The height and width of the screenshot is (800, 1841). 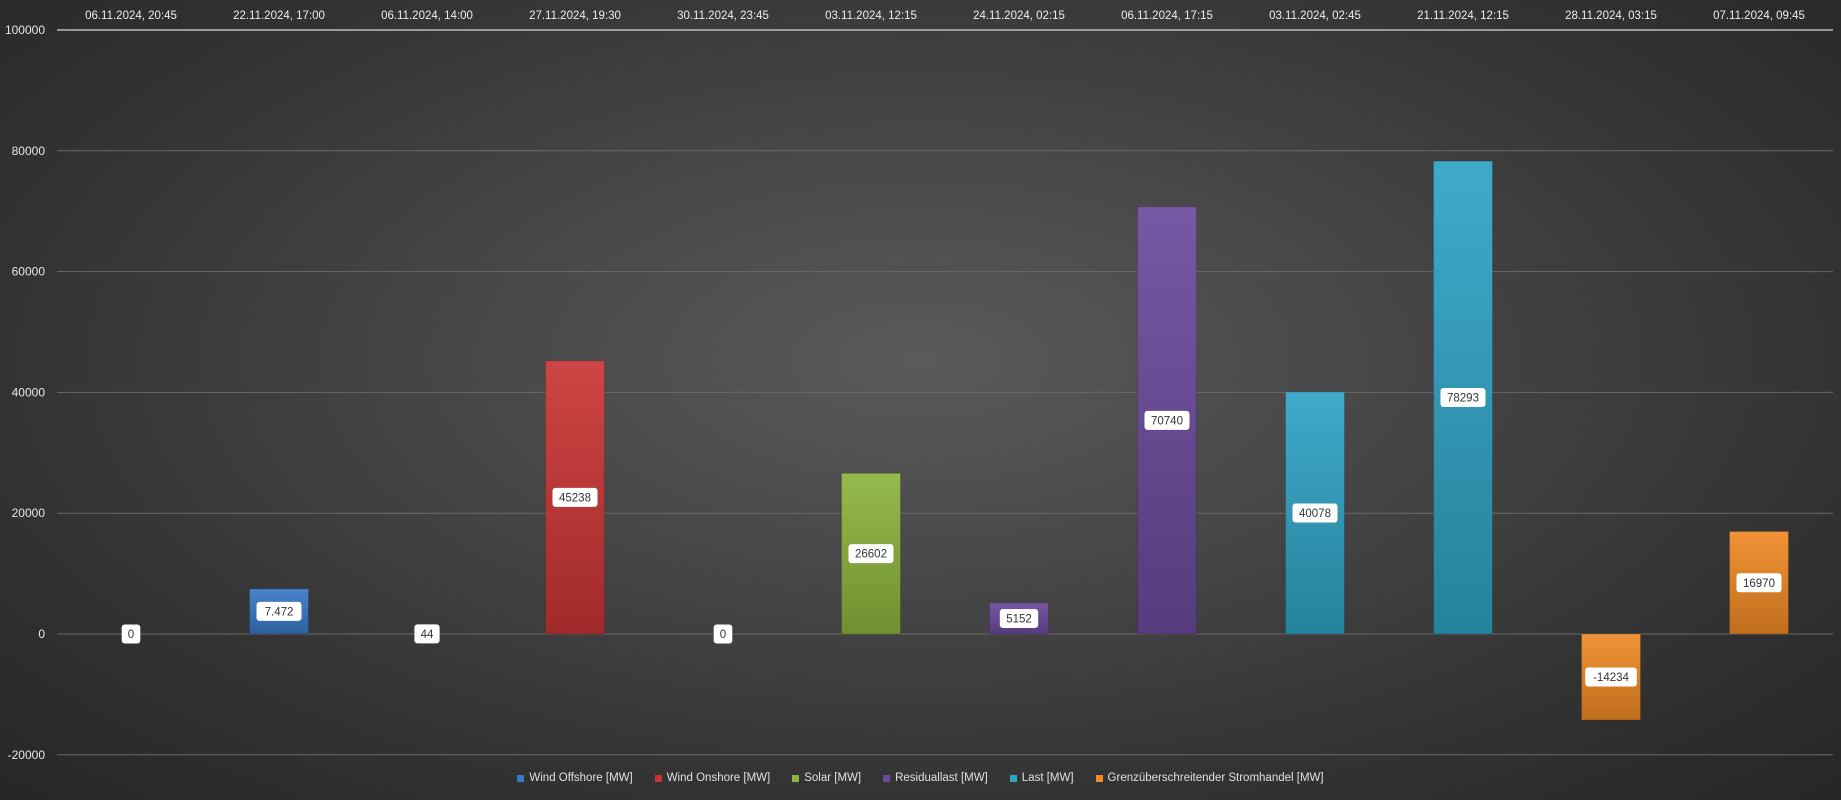 I want to click on data-label: 16970, so click(x=1759, y=584).